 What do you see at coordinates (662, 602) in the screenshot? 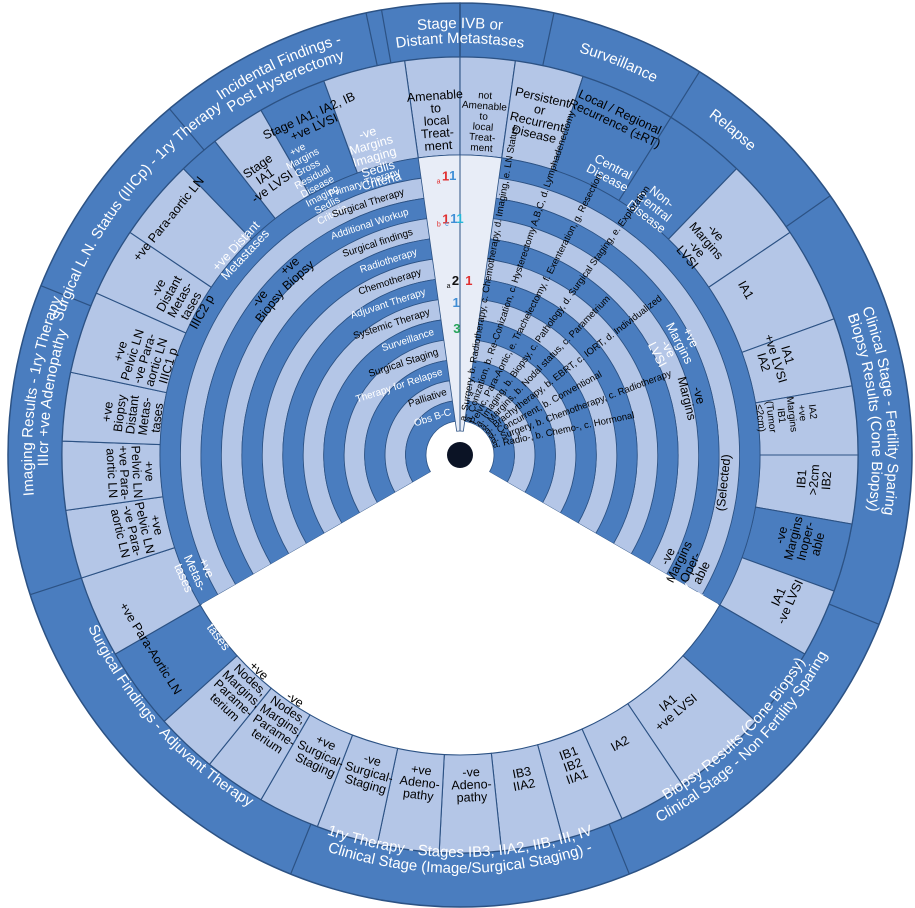
I see `sector-label-line: for` at bounding box center [662, 602].